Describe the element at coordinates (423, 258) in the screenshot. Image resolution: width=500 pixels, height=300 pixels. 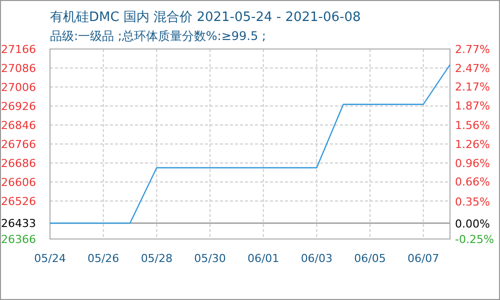
I see `x-tick-label: 06/07` at that location.